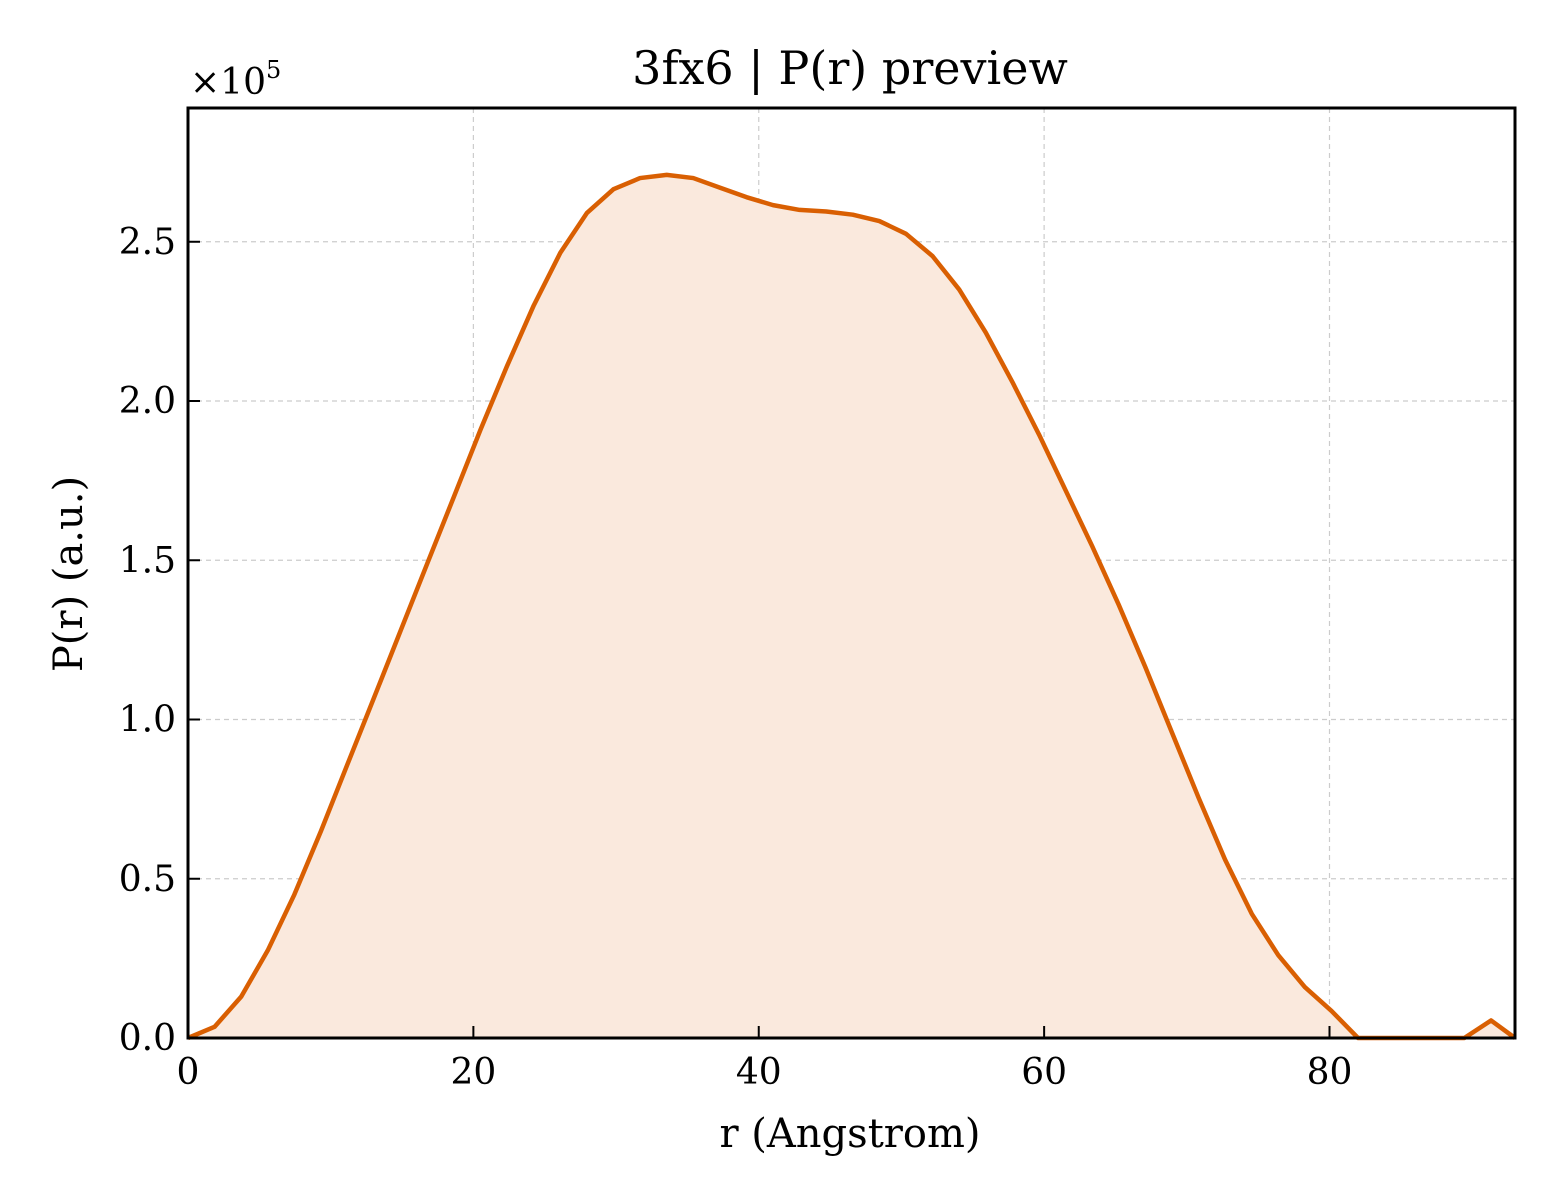 Image resolution: width=1560 pixels, height=1200 pixels. I want to click on x-tick-label: 20, so click(473, 1072).